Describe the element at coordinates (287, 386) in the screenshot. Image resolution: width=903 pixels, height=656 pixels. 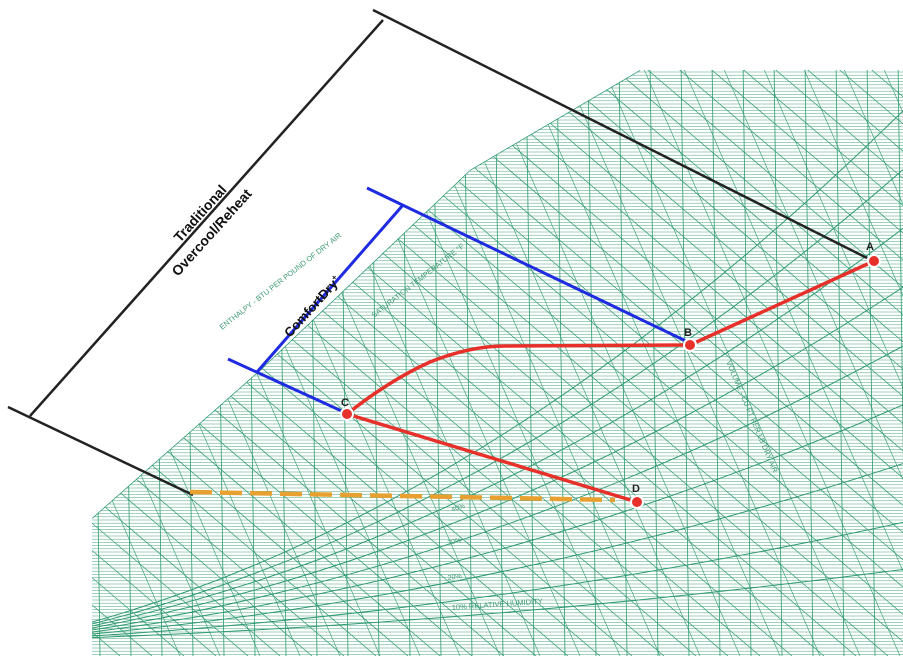
I see `comfortdry-bottom-line` at that location.